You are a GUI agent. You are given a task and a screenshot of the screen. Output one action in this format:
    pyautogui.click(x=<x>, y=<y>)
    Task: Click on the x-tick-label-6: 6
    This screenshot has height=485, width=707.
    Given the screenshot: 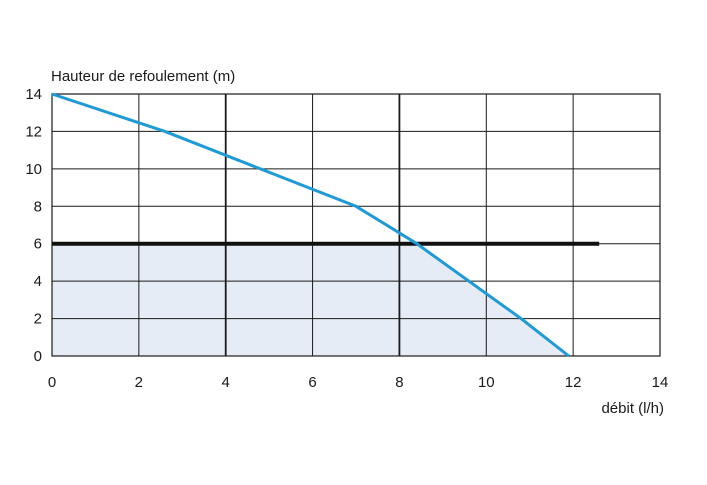 What is the action you would take?
    pyautogui.click(x=312, y=382)
    